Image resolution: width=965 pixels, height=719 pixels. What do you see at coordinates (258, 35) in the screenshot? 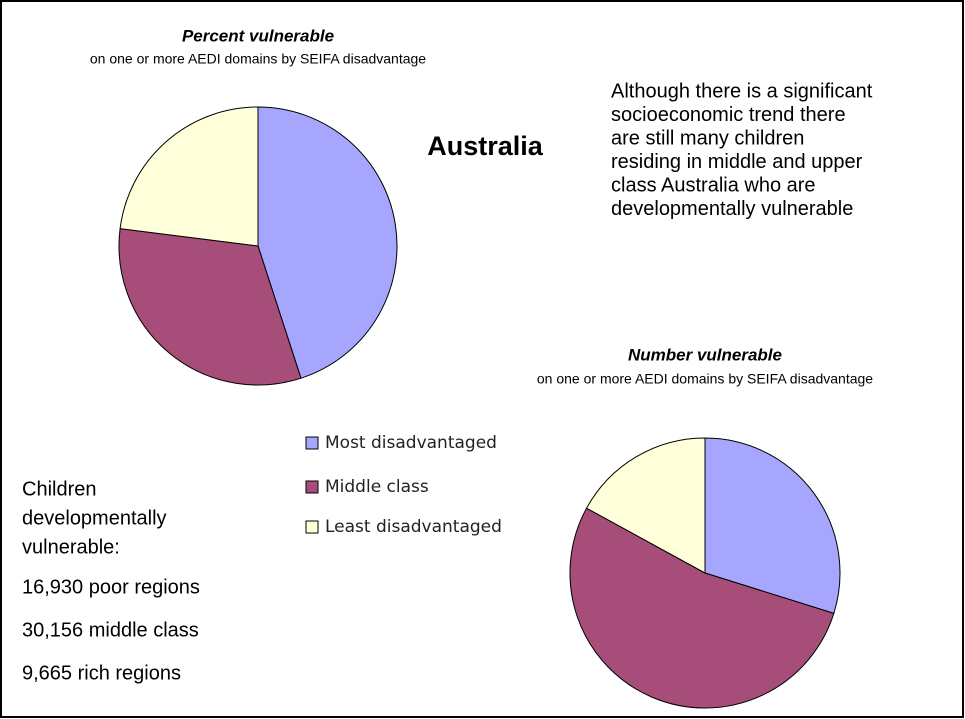
I see `chart-title: Percent vulnerable` at bounding box center [258, 35].